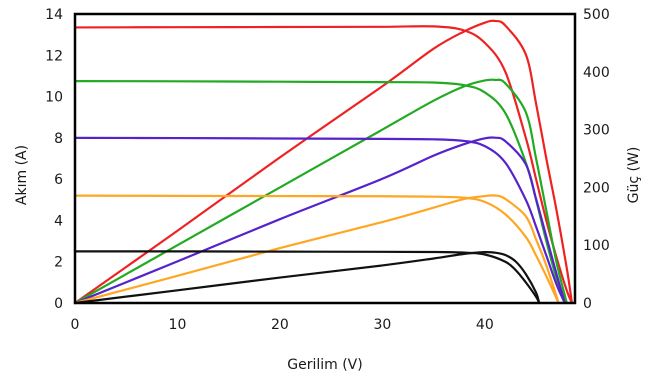 The height and width of the screenshot is (378, 657). I want to click on x-axis-title: Gerilim (V), so click(324, 365).